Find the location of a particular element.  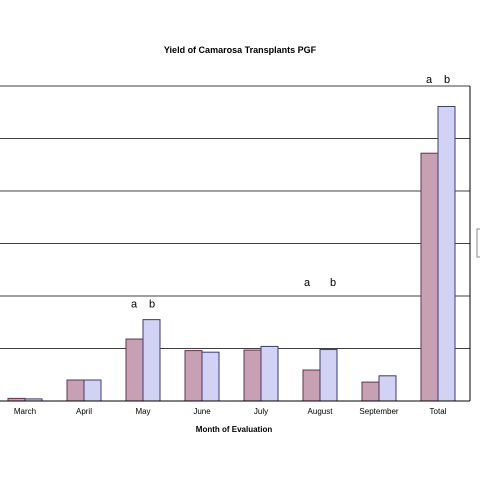

x-tick-label-march: March is located at coordinates (25, 411).